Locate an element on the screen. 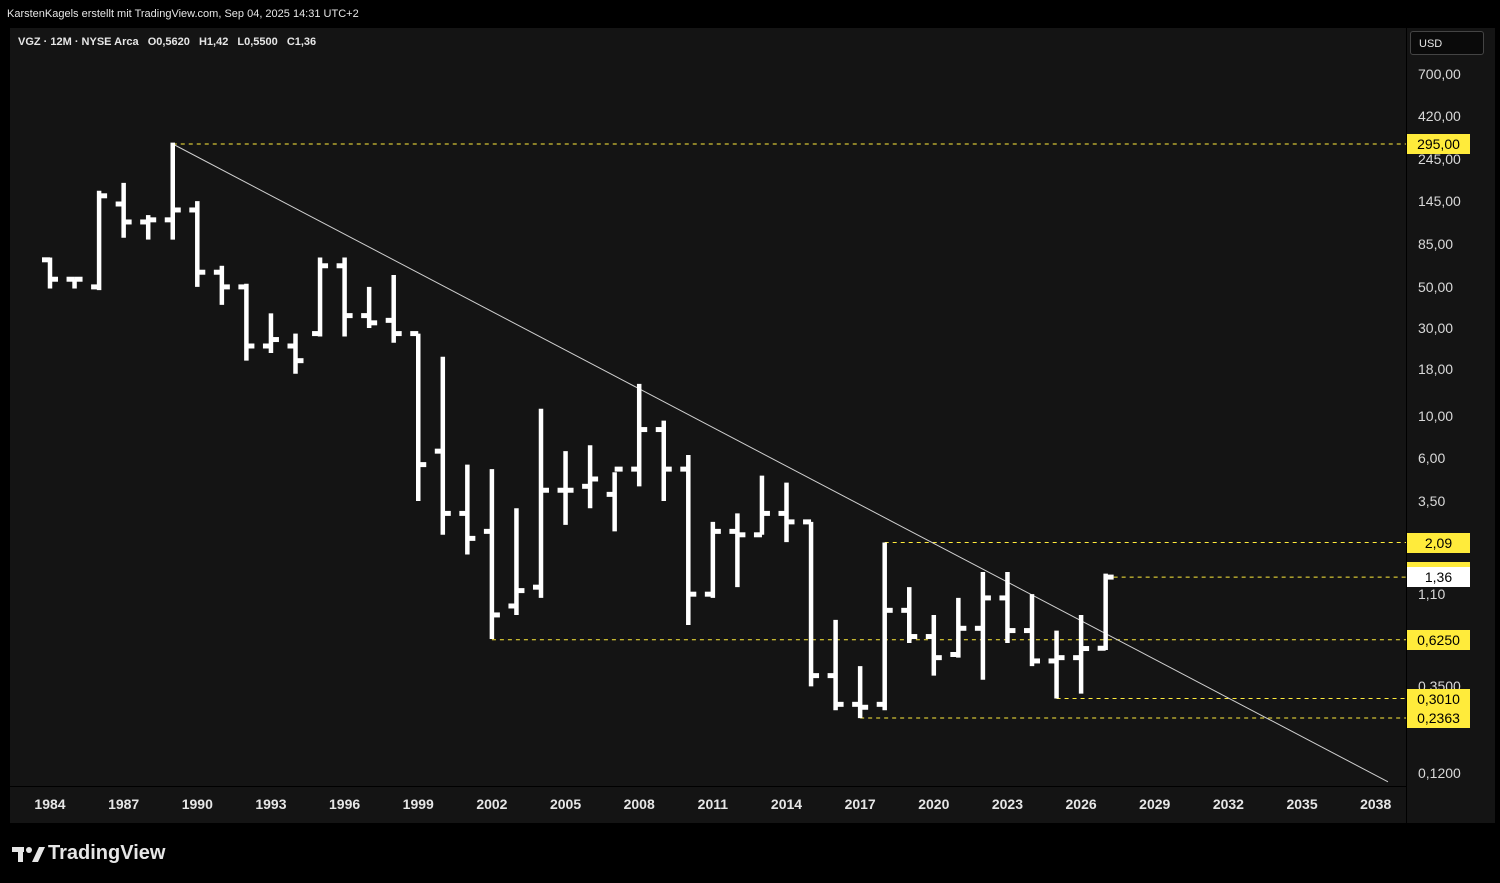 The height and width of the screenshot is (883, 1500). tradingview-logo-icon is located at coordinates (28, 854).